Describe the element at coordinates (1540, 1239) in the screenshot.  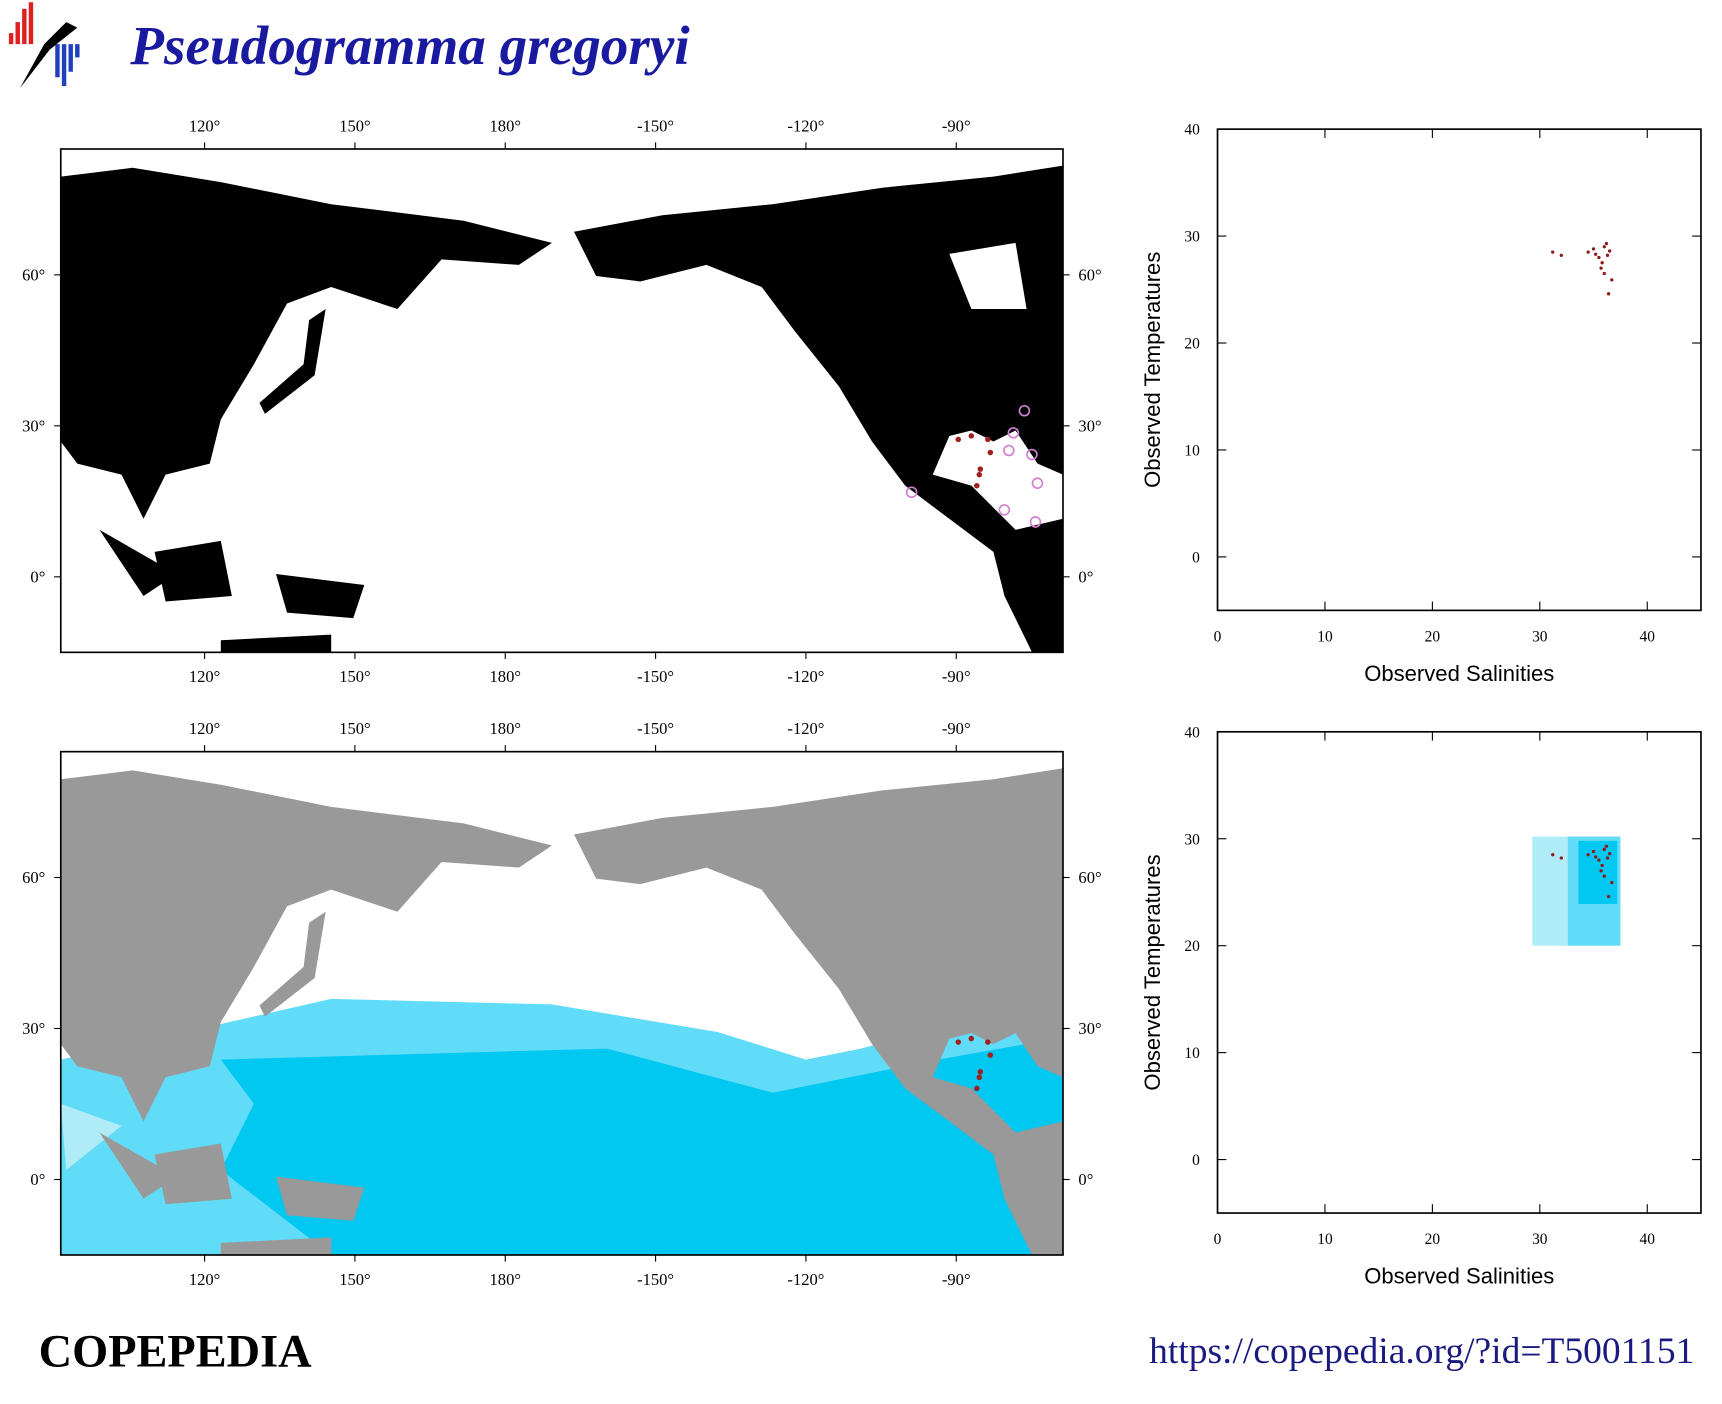
I see `x-tick-label: 30` at that location.